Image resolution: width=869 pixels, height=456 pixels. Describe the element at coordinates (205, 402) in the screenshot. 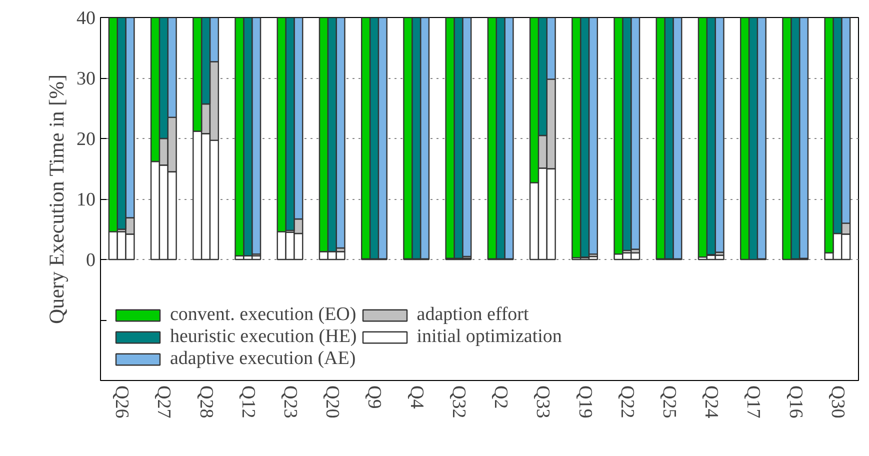

I see `x-tick-label: Q28` at that location.